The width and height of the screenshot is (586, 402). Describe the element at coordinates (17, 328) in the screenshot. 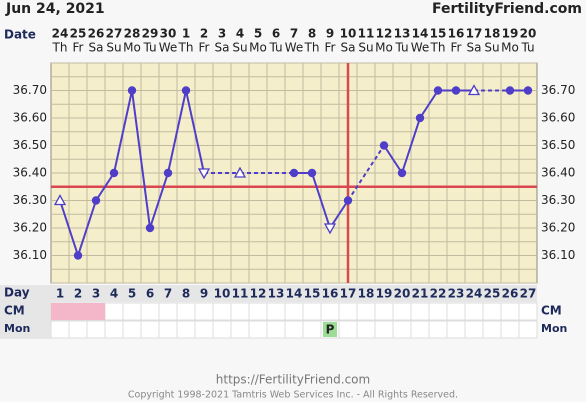

I see `mon-label: Mon` at that location.